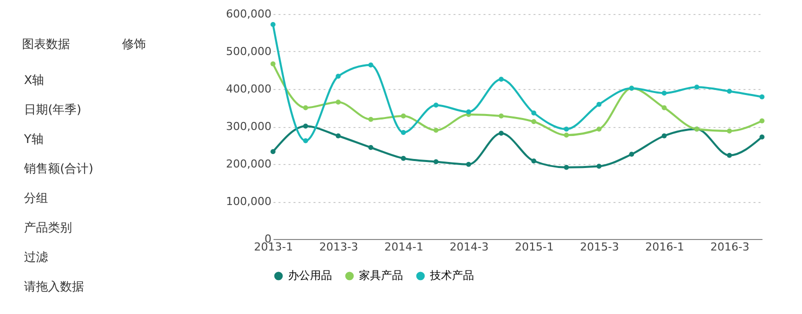  I want to click on x-tick-label: 2015-1, so click(534, 247).